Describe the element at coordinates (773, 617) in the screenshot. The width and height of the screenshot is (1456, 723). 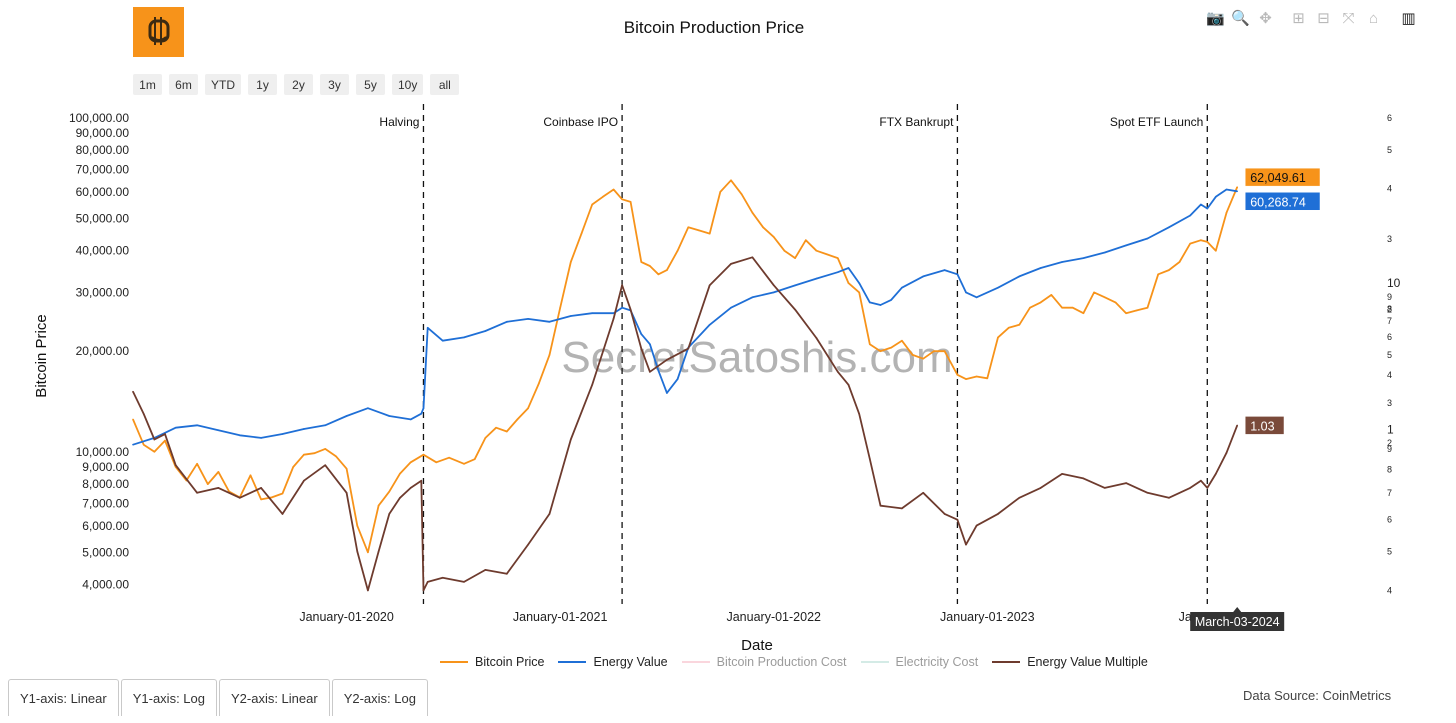
I see `x-tick-label: January-01-2022` at that location.